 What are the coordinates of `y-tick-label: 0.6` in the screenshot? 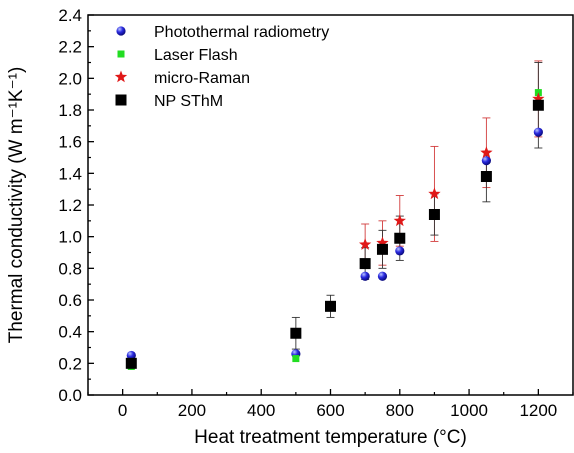 It's located at (70, 300).